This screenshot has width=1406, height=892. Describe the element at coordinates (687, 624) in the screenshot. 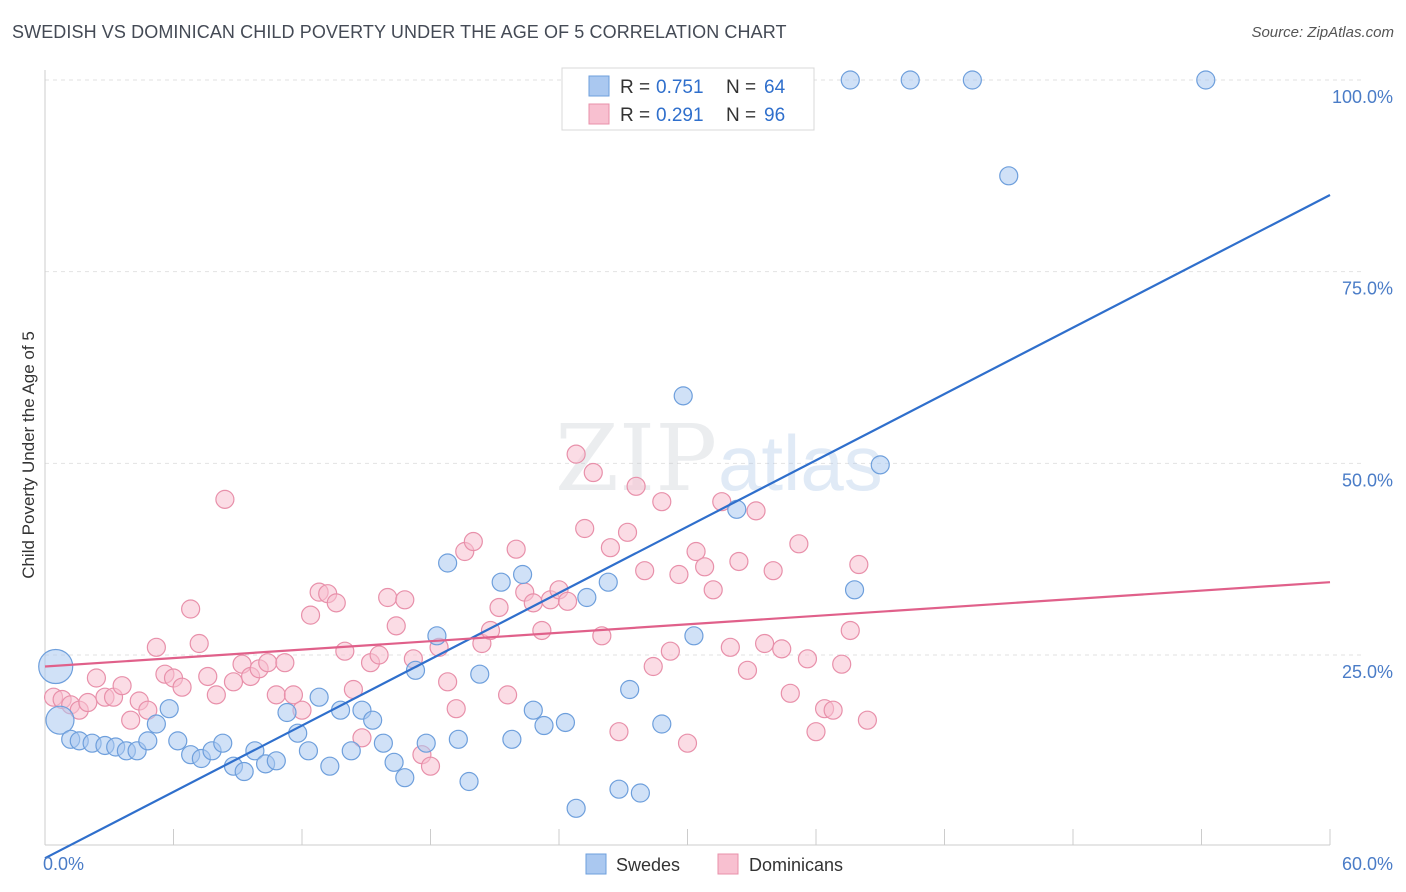

I see `dominicans-trend-line` at that location.